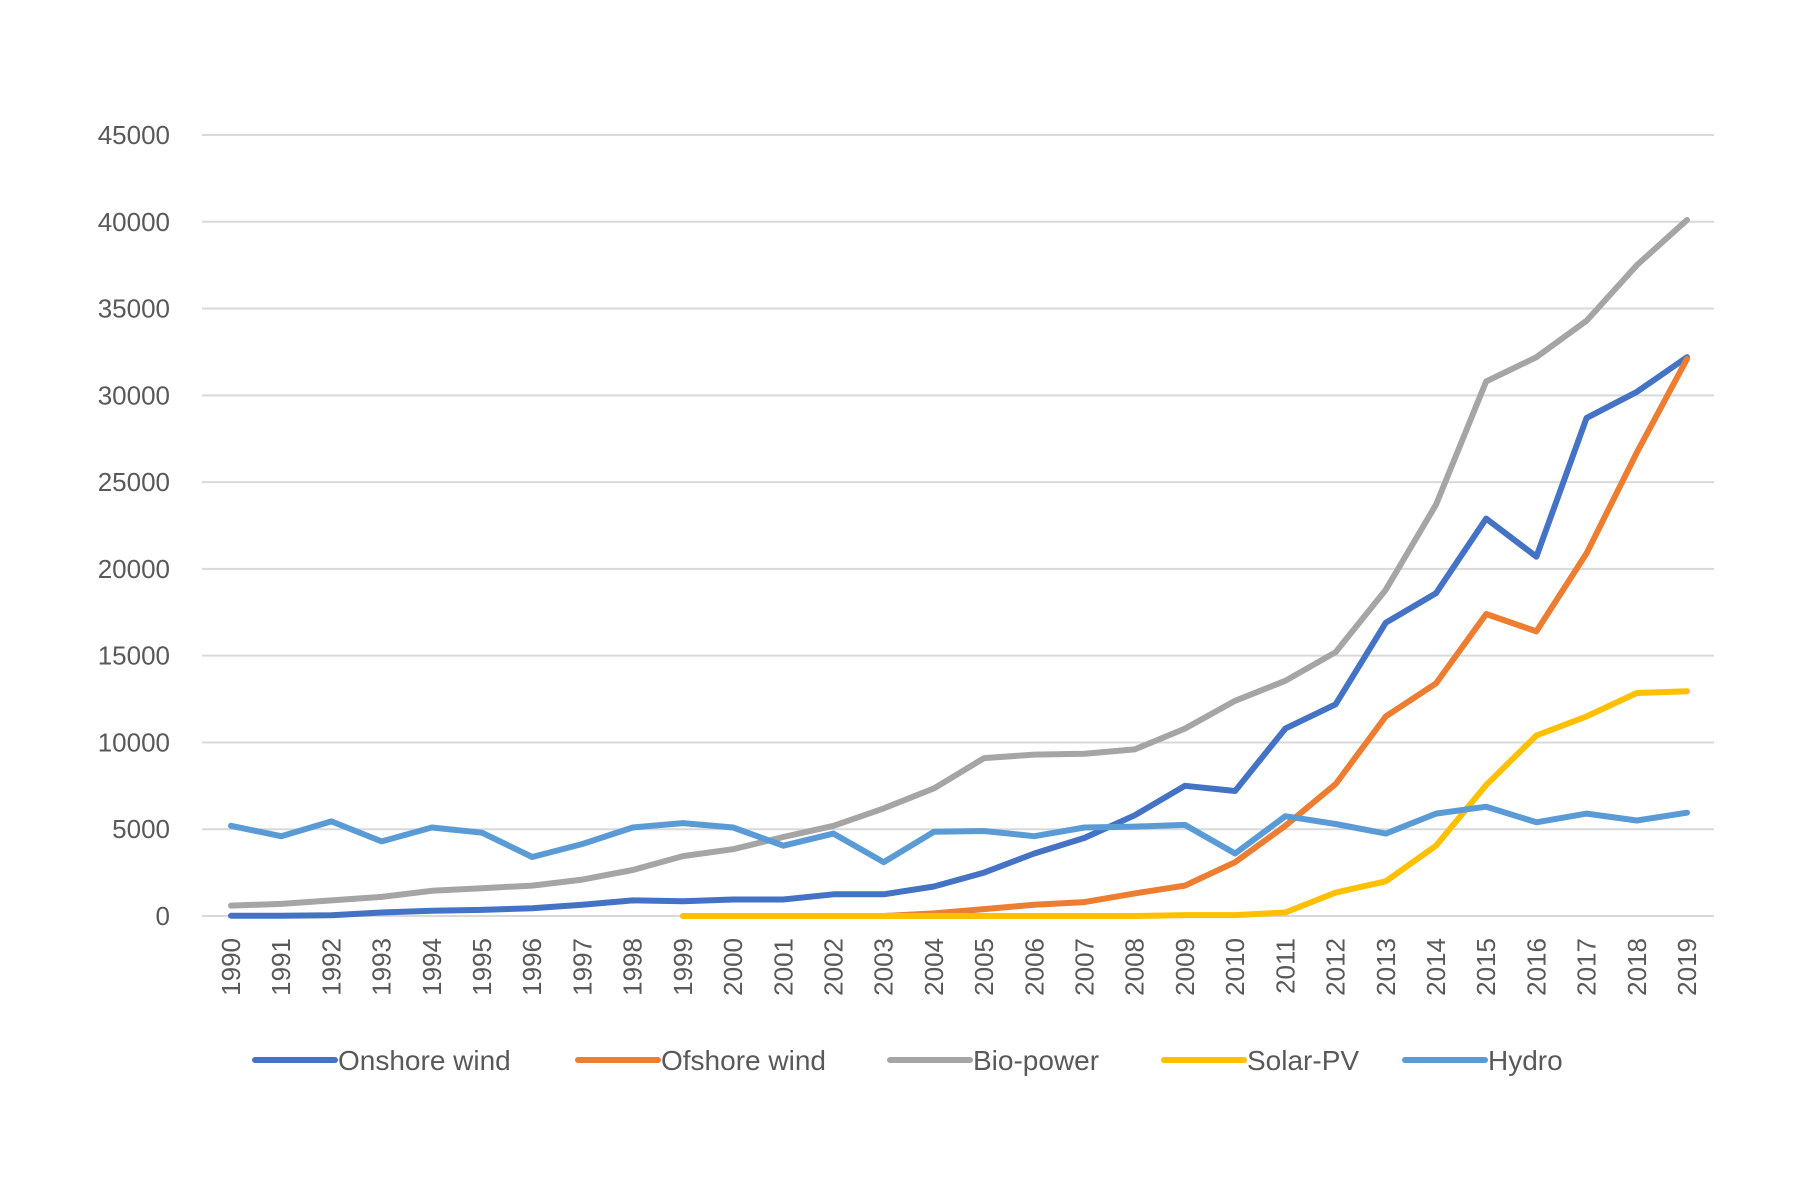  What do you see at coordinates (1135, 967) in the screenshot?
I see `x-tick-label: 2008` at bounding box center [1135, 967].